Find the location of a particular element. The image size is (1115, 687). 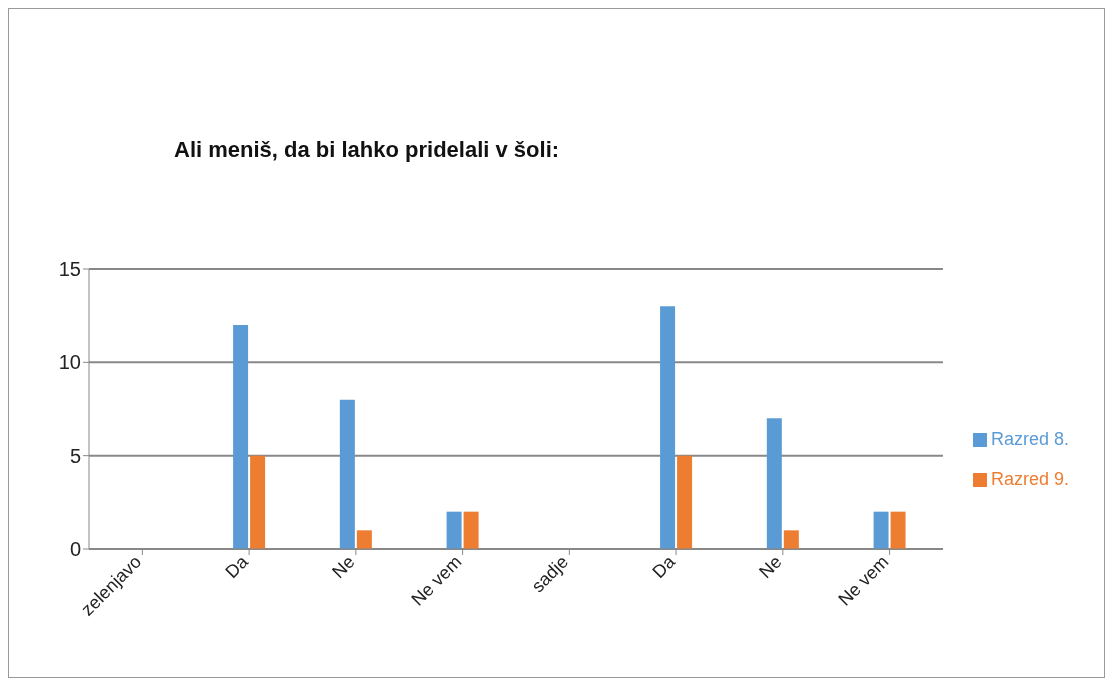

legend-label: Razred 9. is located at coordinates (1029, 479).